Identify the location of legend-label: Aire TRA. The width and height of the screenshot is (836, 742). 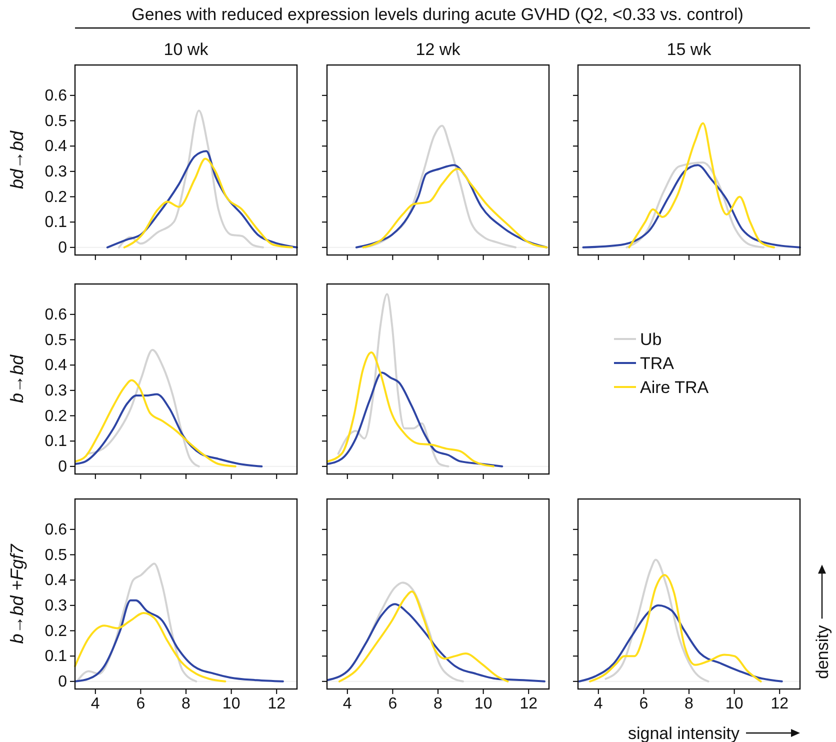
(675, 387).